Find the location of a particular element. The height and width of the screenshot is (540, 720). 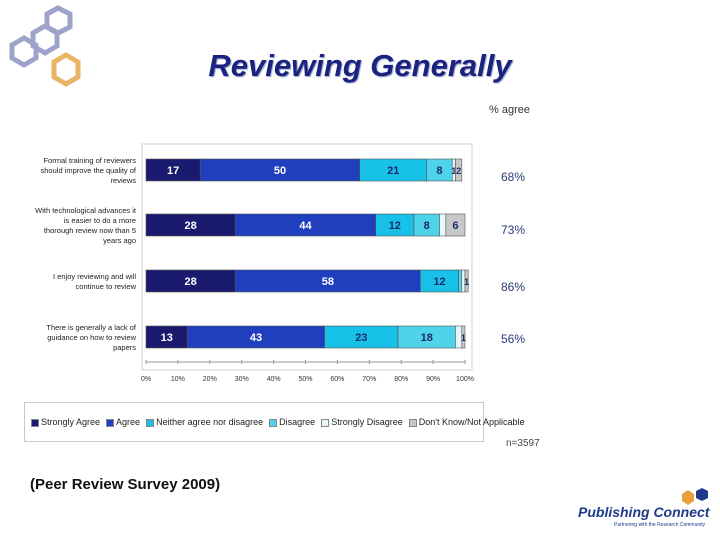

legend-entry: Strongly Disagree is located at coordinates (362, 422).